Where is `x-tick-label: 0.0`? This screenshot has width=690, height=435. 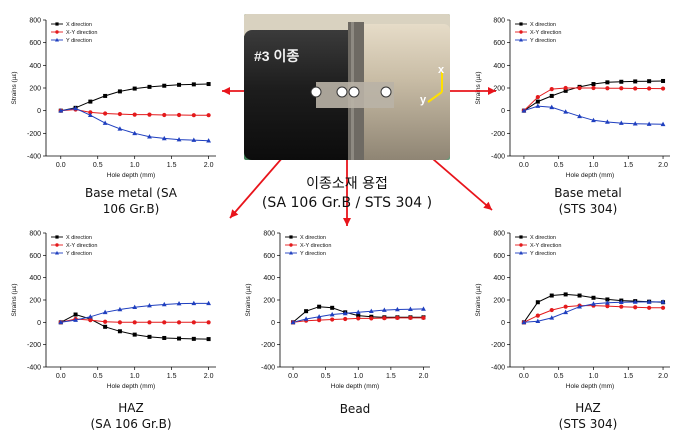 x-tick-label: 0.0 is located at coordinates (61, 376).